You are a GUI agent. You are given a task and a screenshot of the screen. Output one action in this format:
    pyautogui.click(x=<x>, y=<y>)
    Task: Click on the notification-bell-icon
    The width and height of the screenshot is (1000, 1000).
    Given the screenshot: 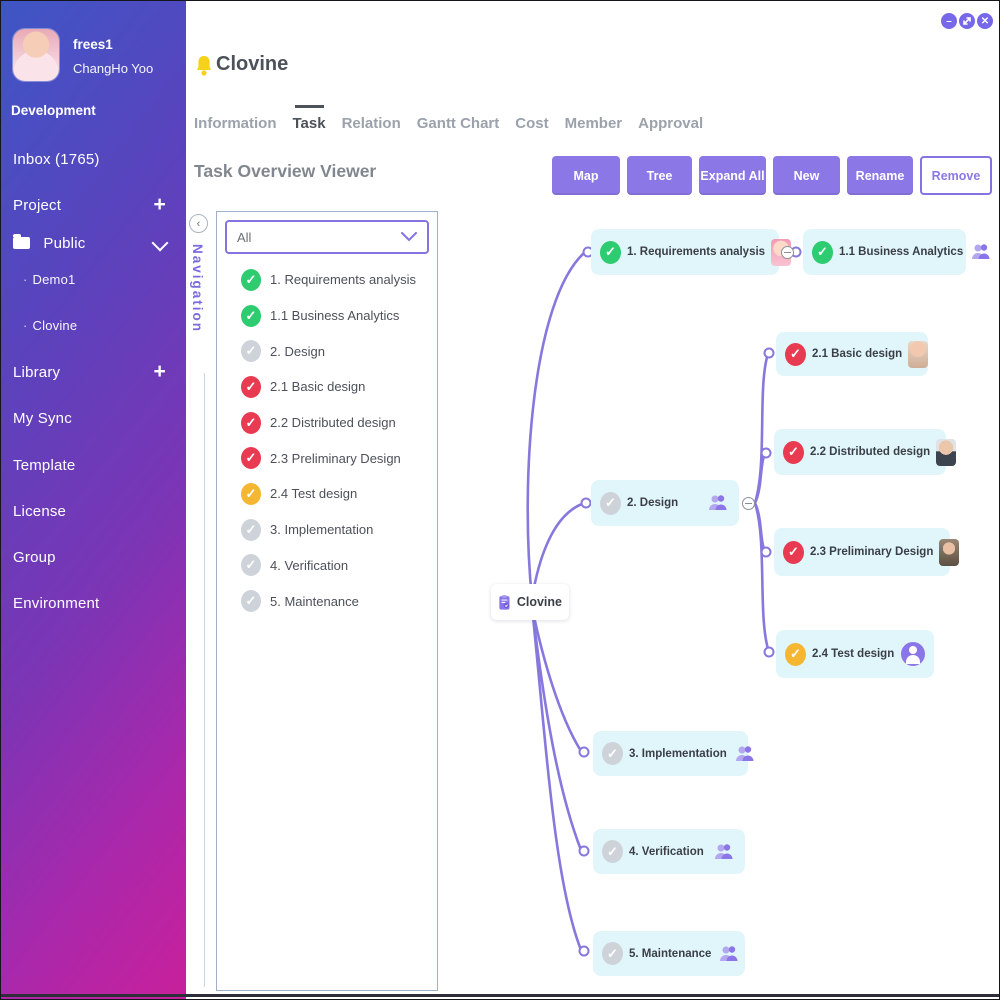 What is the action you would take?
    pyautogui.click(x=204, y=69)
    